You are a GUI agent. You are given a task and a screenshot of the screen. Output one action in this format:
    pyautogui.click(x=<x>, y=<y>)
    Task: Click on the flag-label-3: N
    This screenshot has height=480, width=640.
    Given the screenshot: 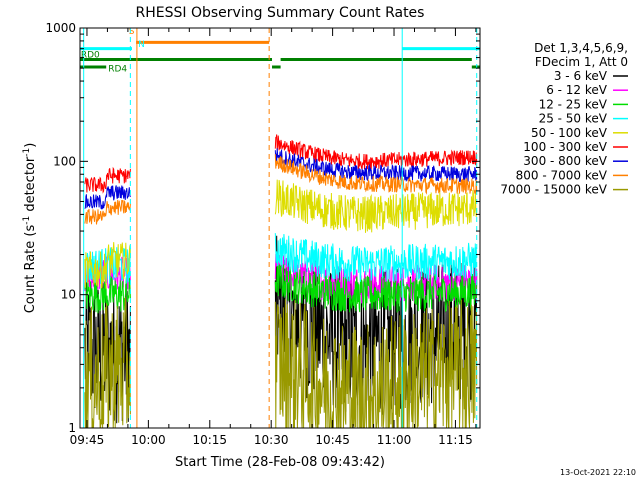 What is the action you would take?
    pyautogui.click(x=141, y=45)
    